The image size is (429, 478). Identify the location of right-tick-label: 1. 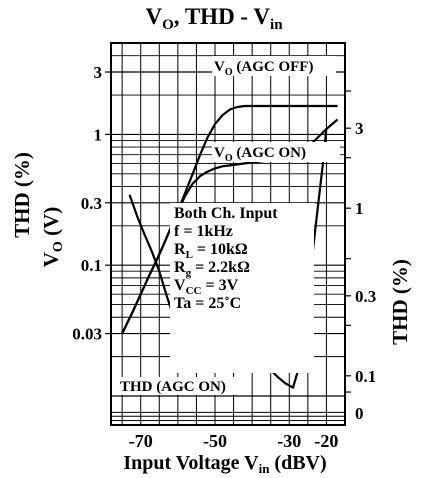
(359, 208).